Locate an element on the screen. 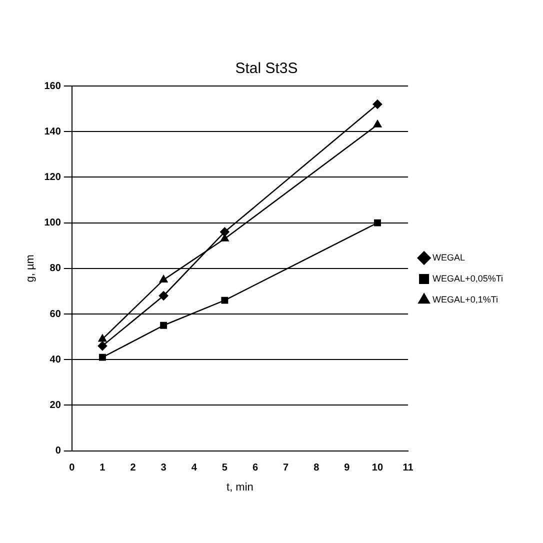 This screenshot has width=543, height=543. y-tick-label: 160 is located at coordinates (53, 86).